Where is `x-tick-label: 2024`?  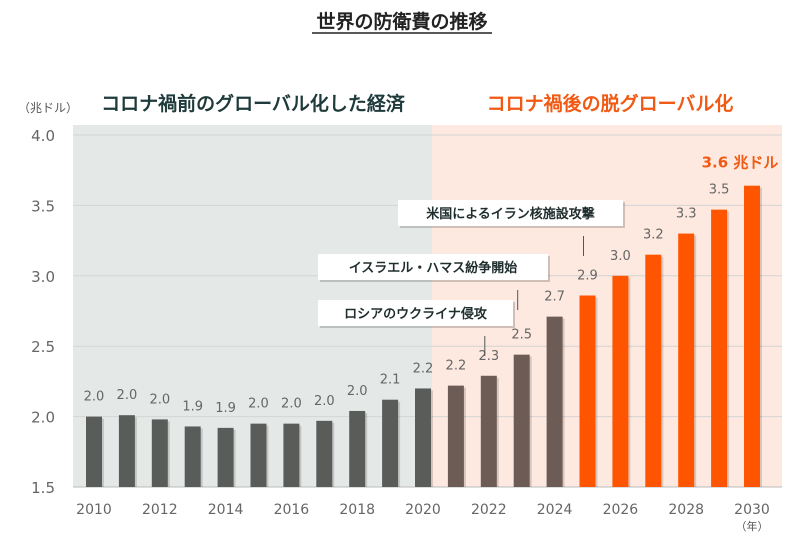 x-tick-label: 2024 is located at coordinates (555, 510).